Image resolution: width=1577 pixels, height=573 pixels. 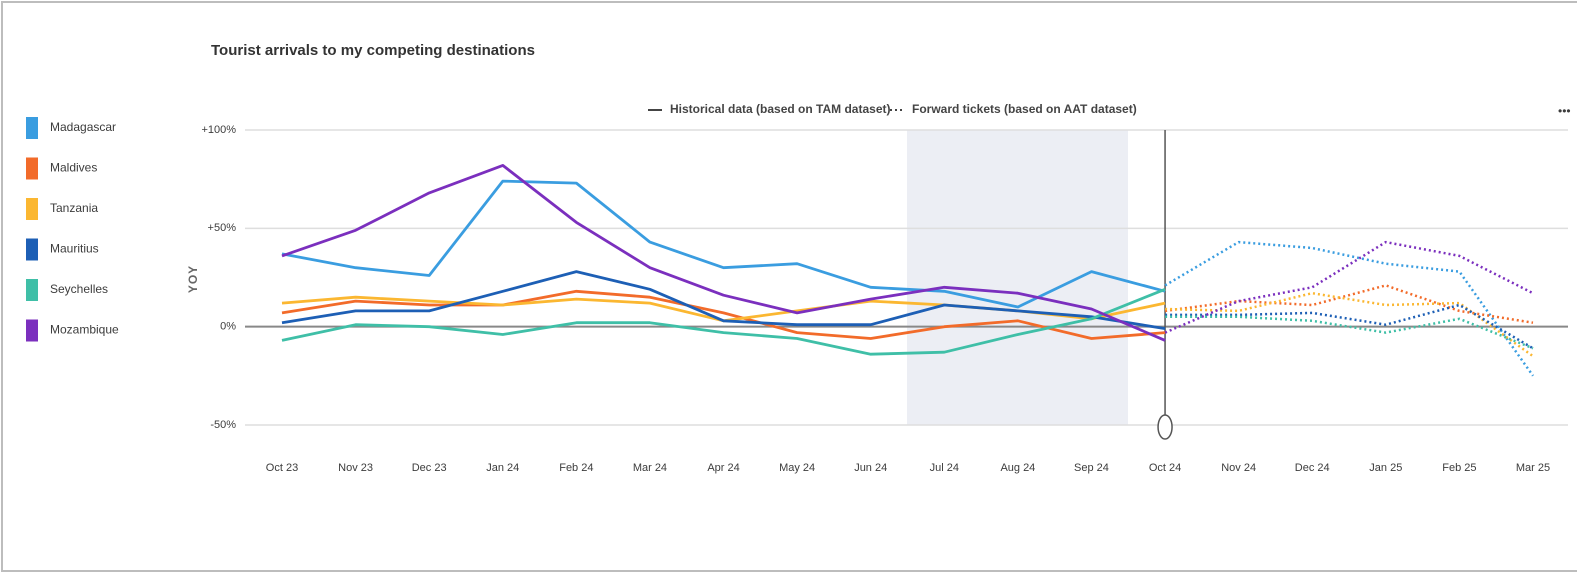 I want to click on y-tick-label: +50%, so click(x=222, y=228).